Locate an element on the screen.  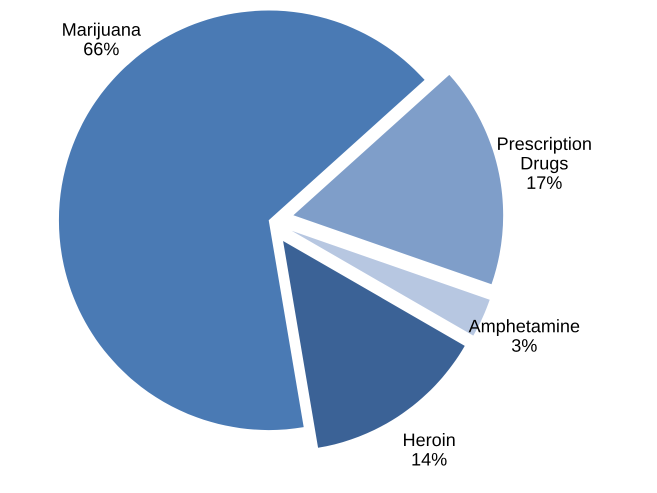
data-label: 66% is located at coordinates (101, 49).